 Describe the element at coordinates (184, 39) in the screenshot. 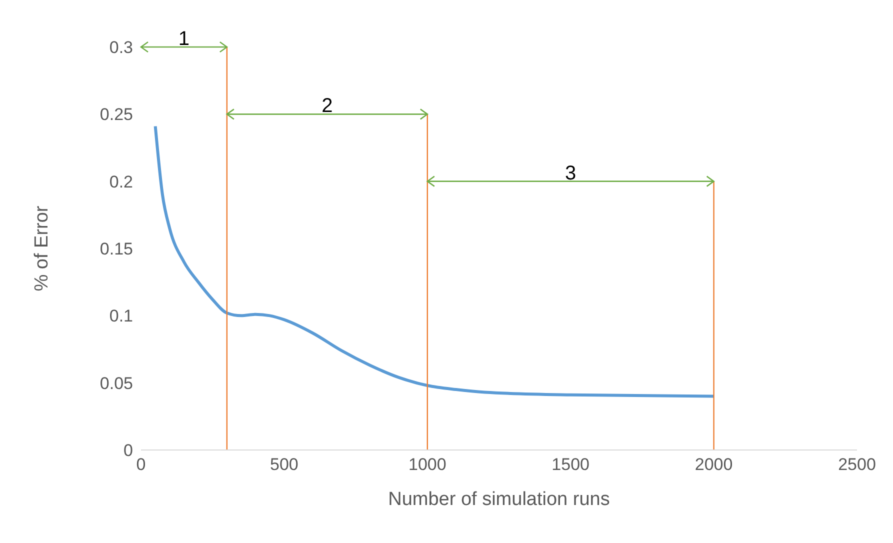

I see `annotation: 1` at that location.